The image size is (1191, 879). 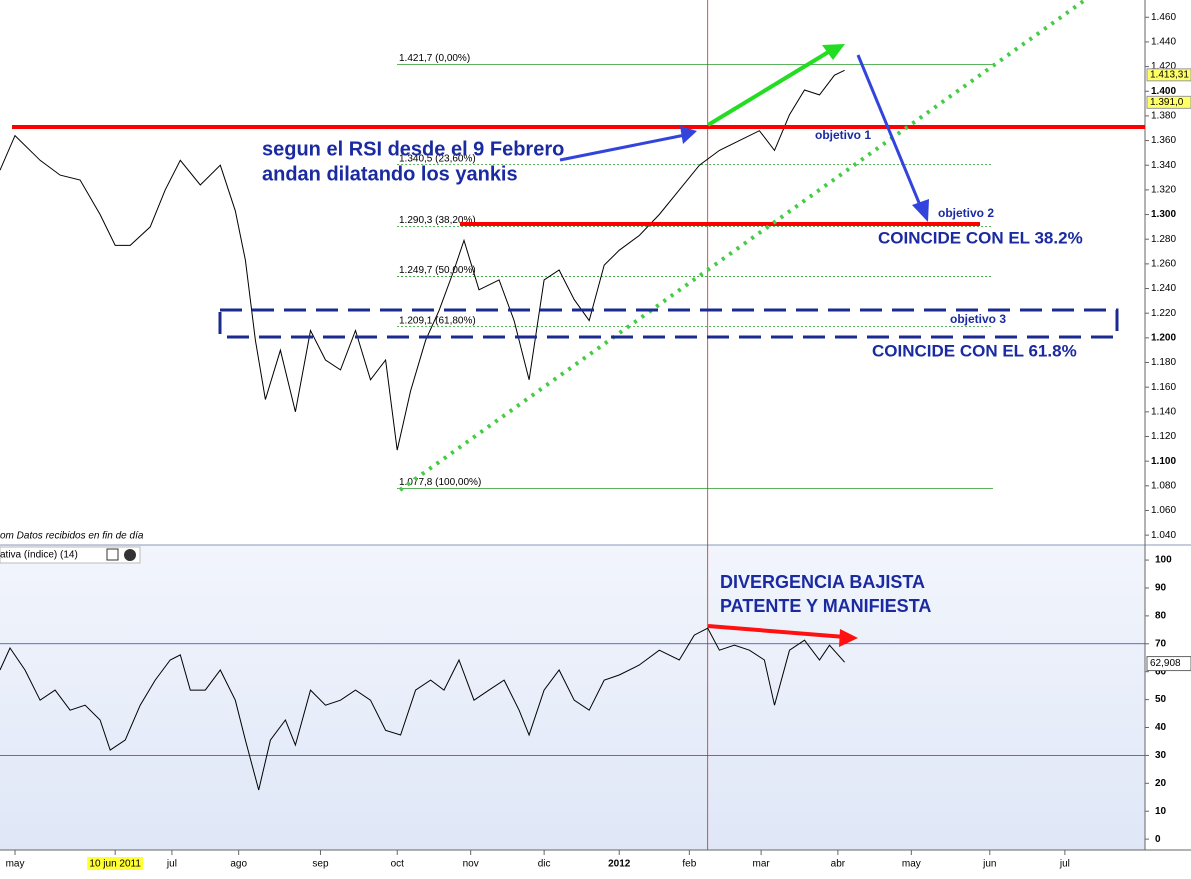 What do you see at coordinates (1163, 461) in the screenshot?
I see `y-tick-label: 1.100` at bounding box center [1163, 461].